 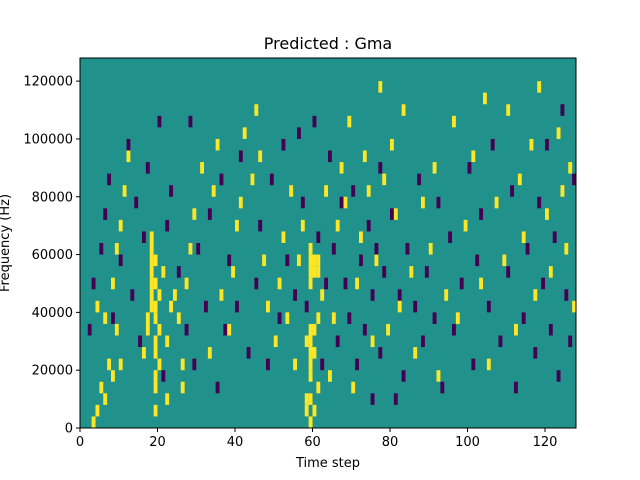 What do you see at coordinates (317, 439) in the screenshot?
I see `x-axis-ticks: 0 20 40 60 80 100 120` at bounding box center [317, 439].